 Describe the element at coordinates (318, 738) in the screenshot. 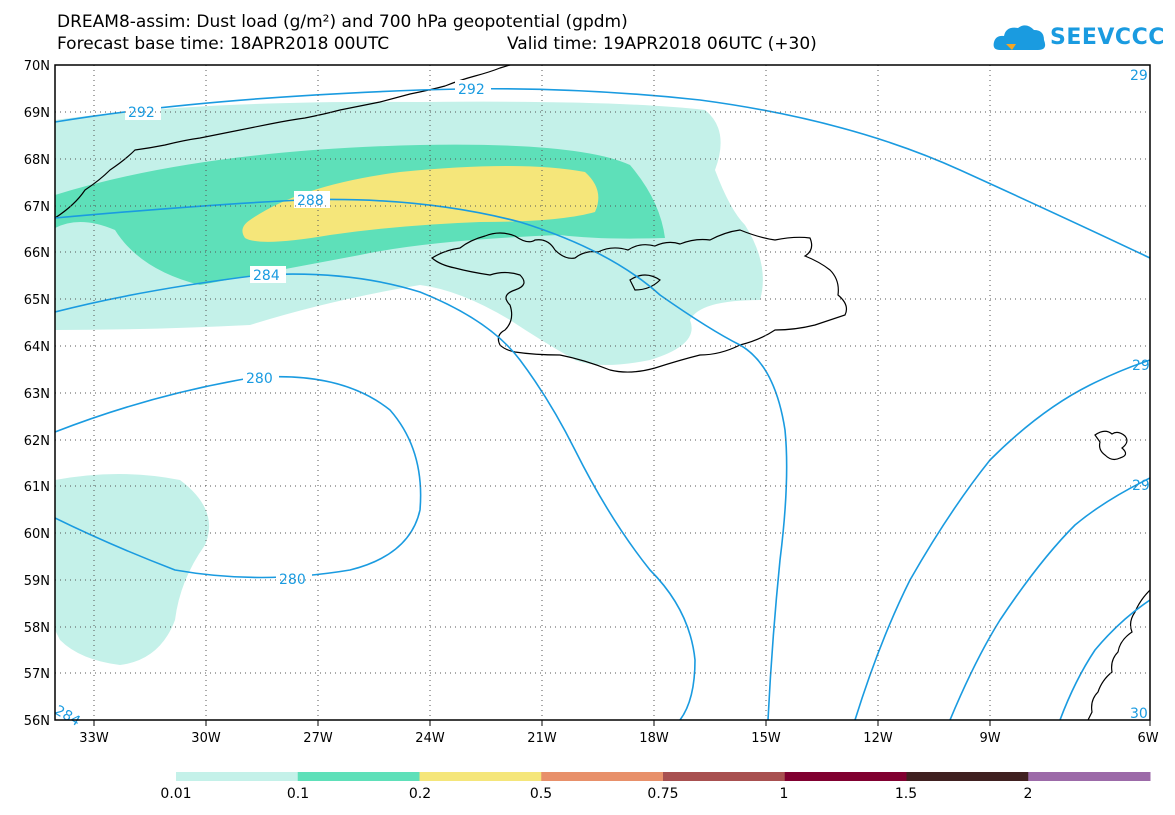

I see `lon-label: 27W` at that location.